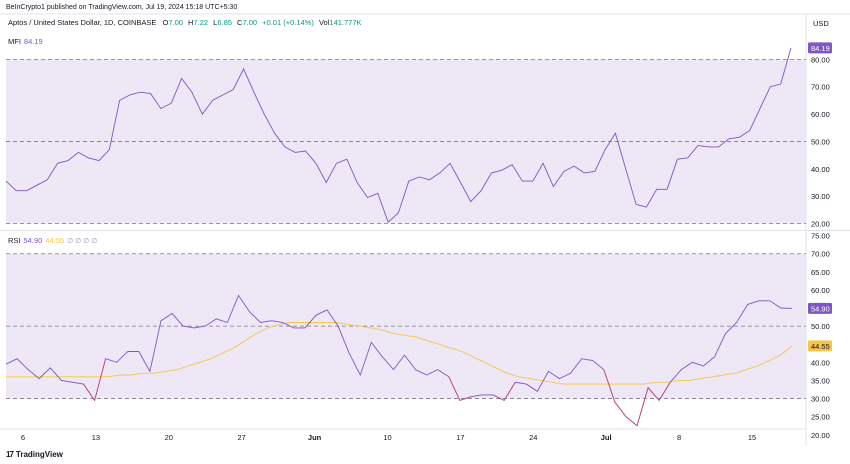  What do you see at coordinates (324, 22) in the screenshot?
I see `volume-label: Vol` at bounding box center [324, 22].